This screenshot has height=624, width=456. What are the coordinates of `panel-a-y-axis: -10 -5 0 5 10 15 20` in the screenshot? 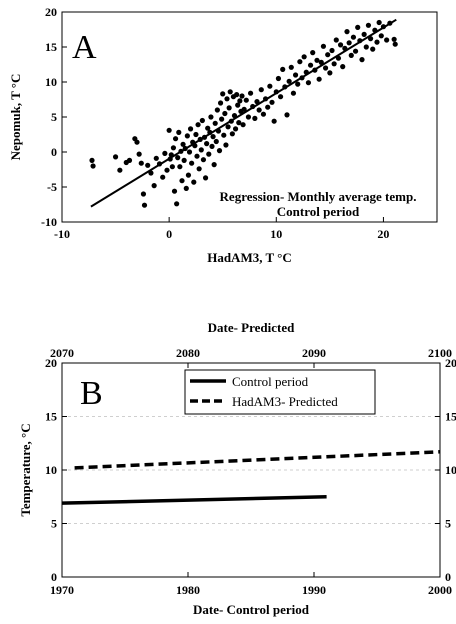 It's located at (54, 117).